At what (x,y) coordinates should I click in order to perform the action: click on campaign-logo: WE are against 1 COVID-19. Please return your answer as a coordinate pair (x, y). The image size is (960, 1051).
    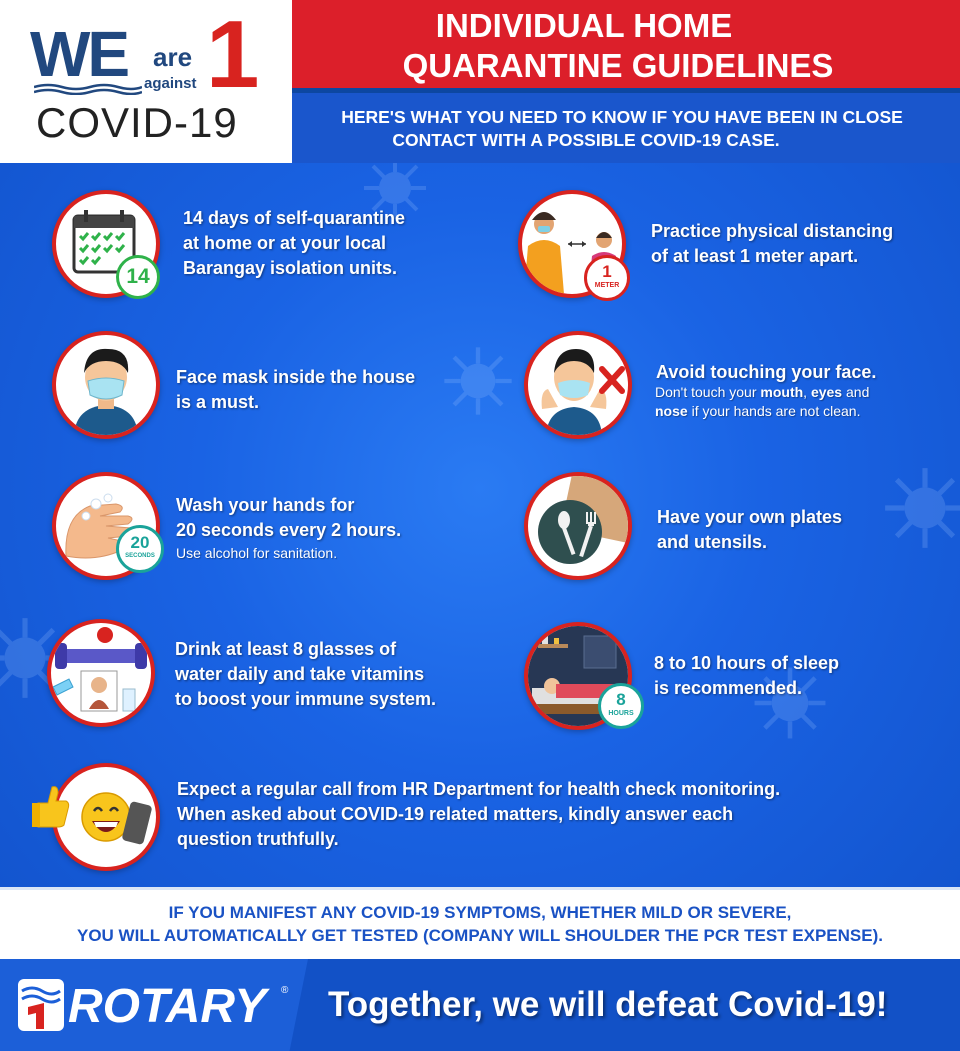
    Looking at the image, I should click on (146, 81).